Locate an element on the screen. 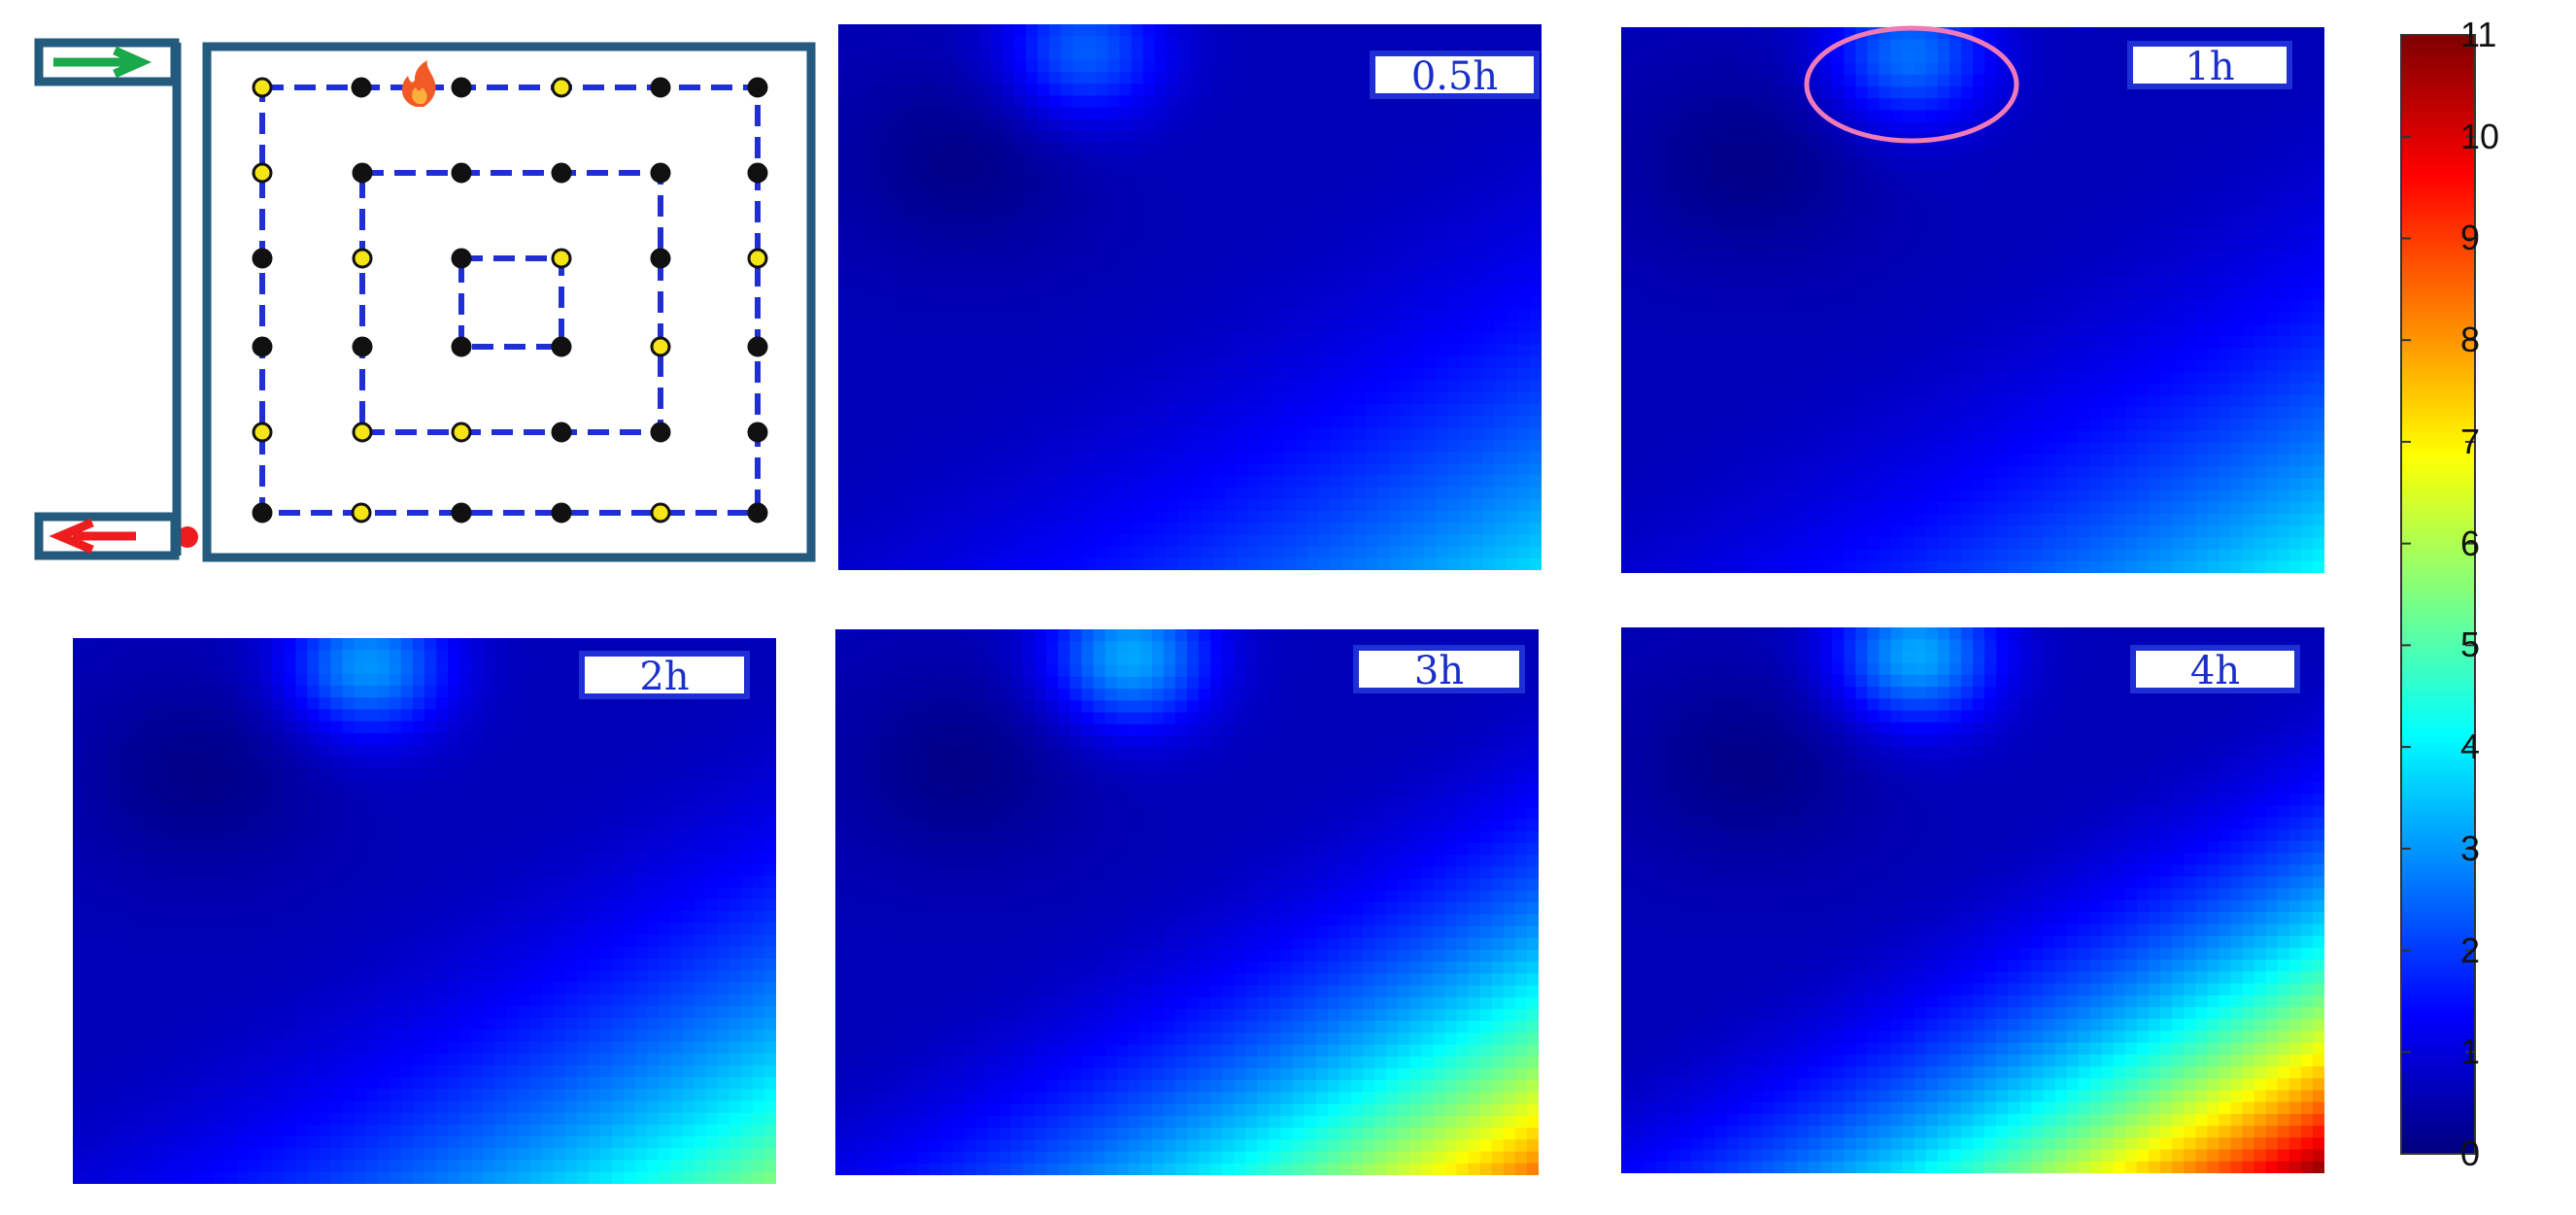  fire-icon is located at coordinates (418, 83).